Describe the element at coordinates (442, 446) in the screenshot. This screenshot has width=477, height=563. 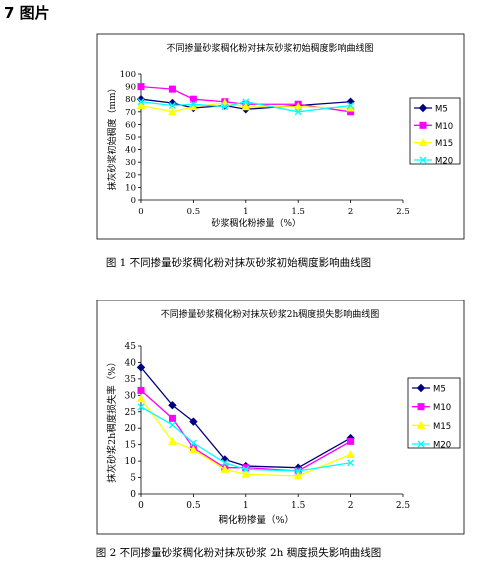
I see `chart2-legend-label-M20: M20` at that location.